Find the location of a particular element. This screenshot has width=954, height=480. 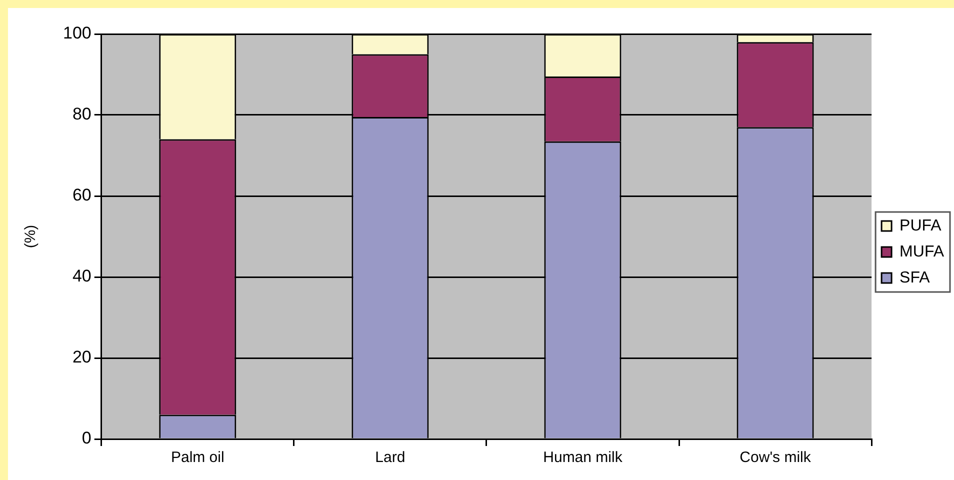

legend-label: SFA is located at coordinates (915, 277).